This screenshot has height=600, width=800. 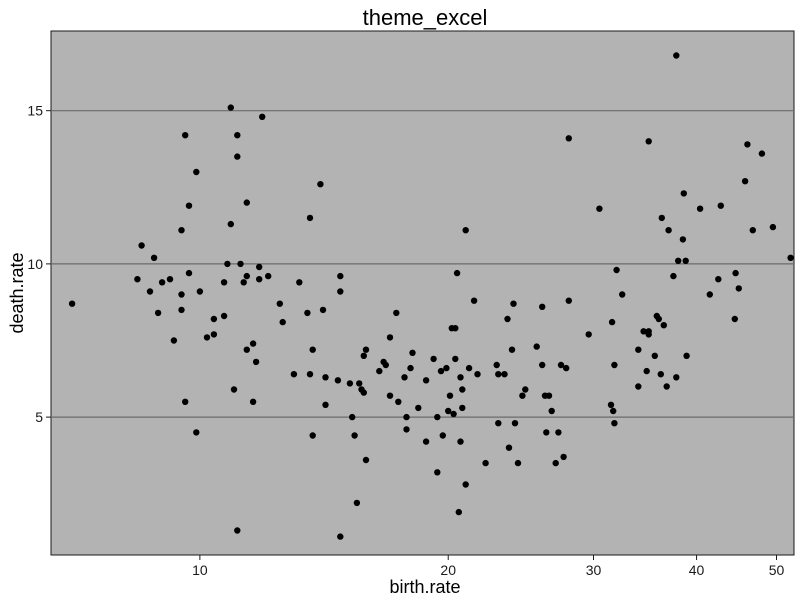 I want to click on x-tick-label: 10, so click(x=200, y=570).